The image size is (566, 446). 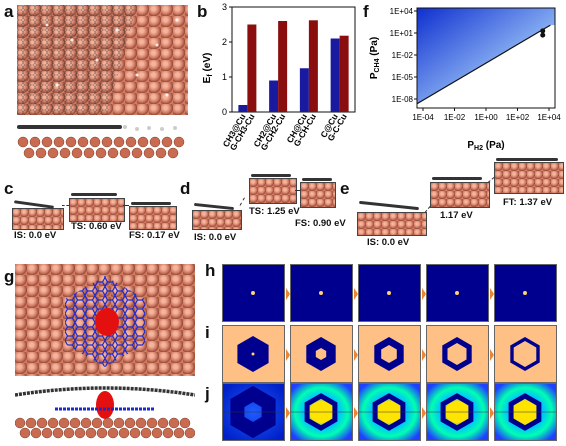 I want to click on c-ts-graphene, so click(x=94, y=194).